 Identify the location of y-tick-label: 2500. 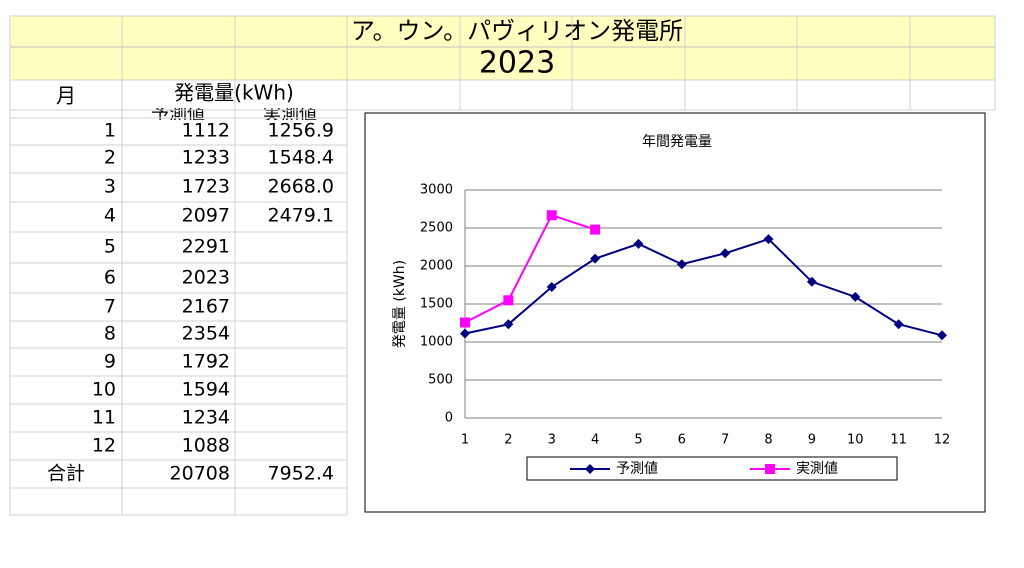
(436, 228).